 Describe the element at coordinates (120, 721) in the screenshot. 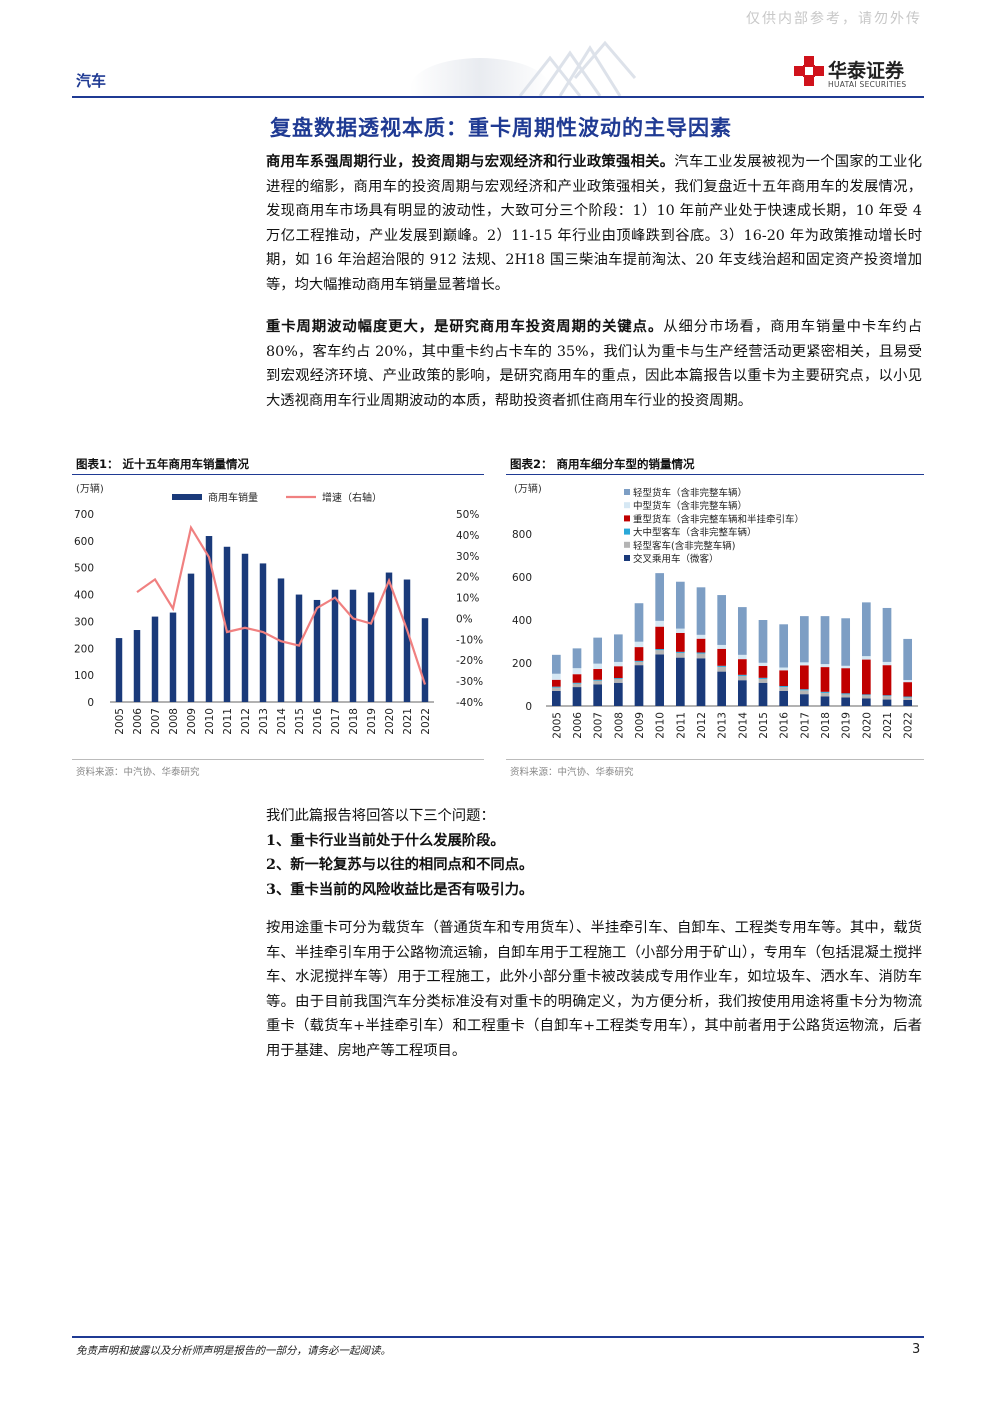

I see `x-tick-label: 2005` at that location.